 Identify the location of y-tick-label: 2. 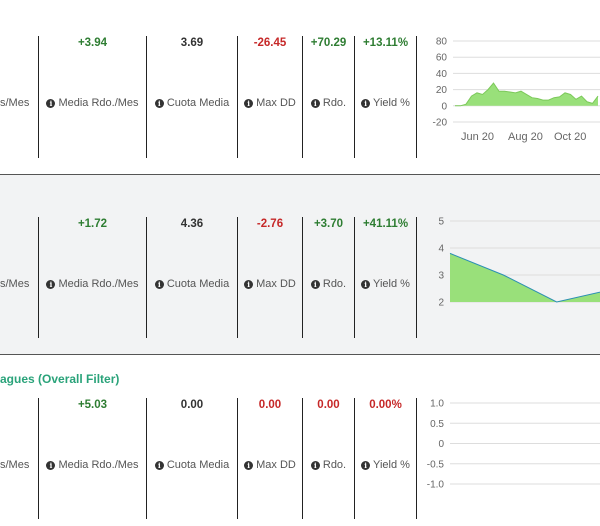
(441, 303).